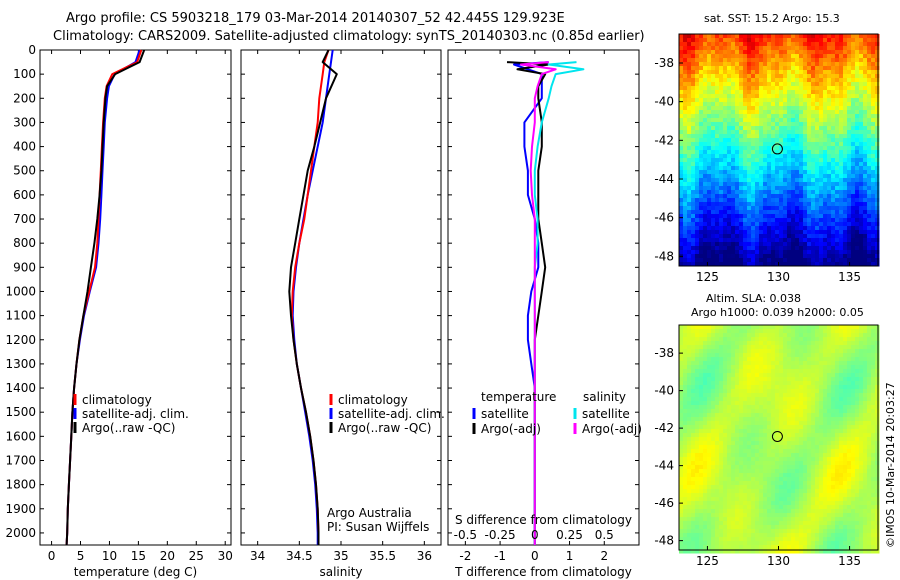 Image resolution: width=900 pixels, height=580 pixels. I want to click on depth-tick-label: 700, so click(24, 219).